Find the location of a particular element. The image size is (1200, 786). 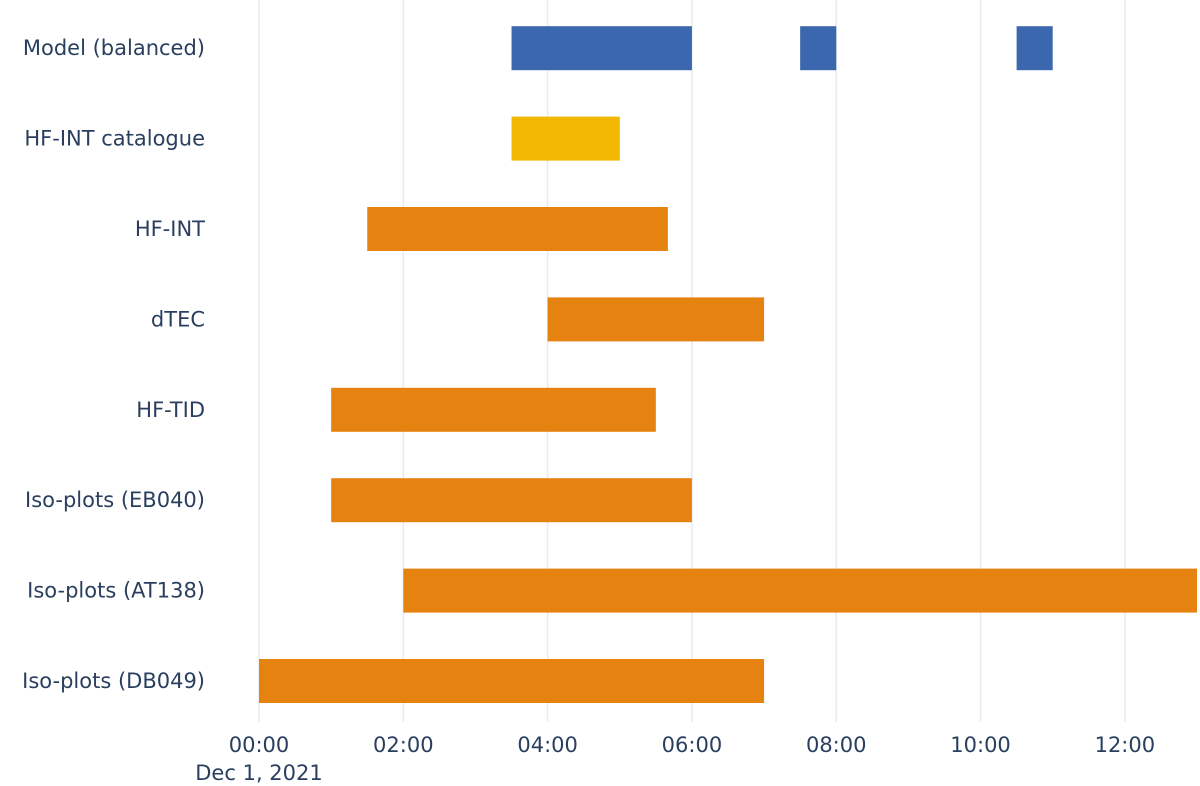

category-label: HF-INT is located at coordinates (170, 229).